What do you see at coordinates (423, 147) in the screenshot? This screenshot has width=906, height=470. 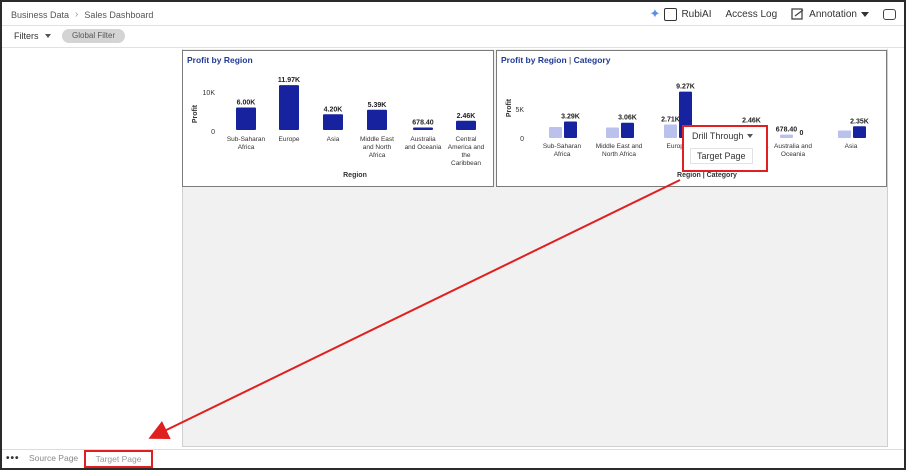 I see `x-tick-label: and Oceania` at bounding box center [423, 147].